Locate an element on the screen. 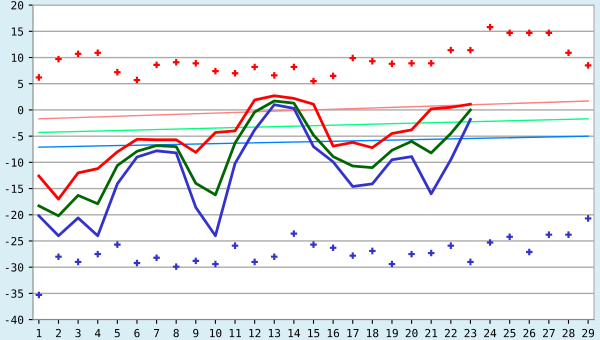 This screenshot has width=600, height=340. y-tick-label: -20 is located at coordinates (15, 215).